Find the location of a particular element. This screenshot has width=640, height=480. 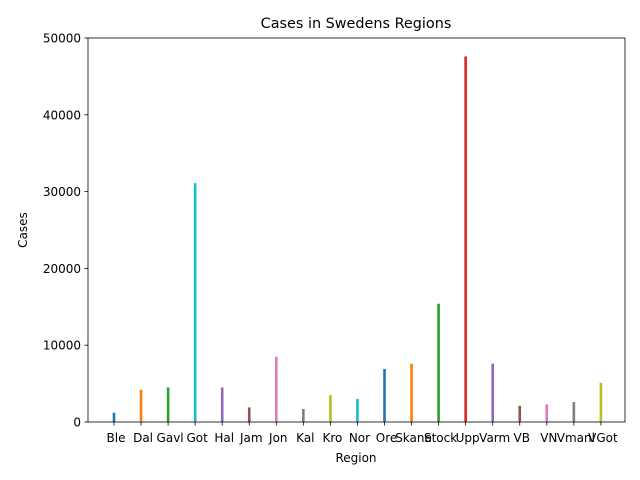

bar-got is located at coordinates (195, 302).